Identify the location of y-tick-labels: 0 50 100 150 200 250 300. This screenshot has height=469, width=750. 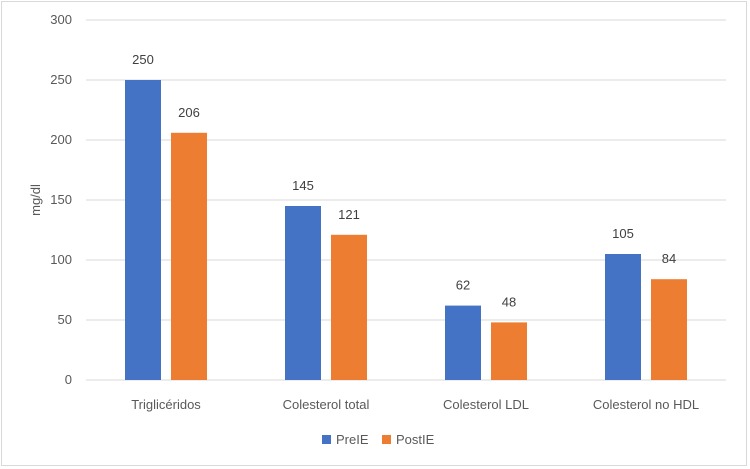
(61, 199).